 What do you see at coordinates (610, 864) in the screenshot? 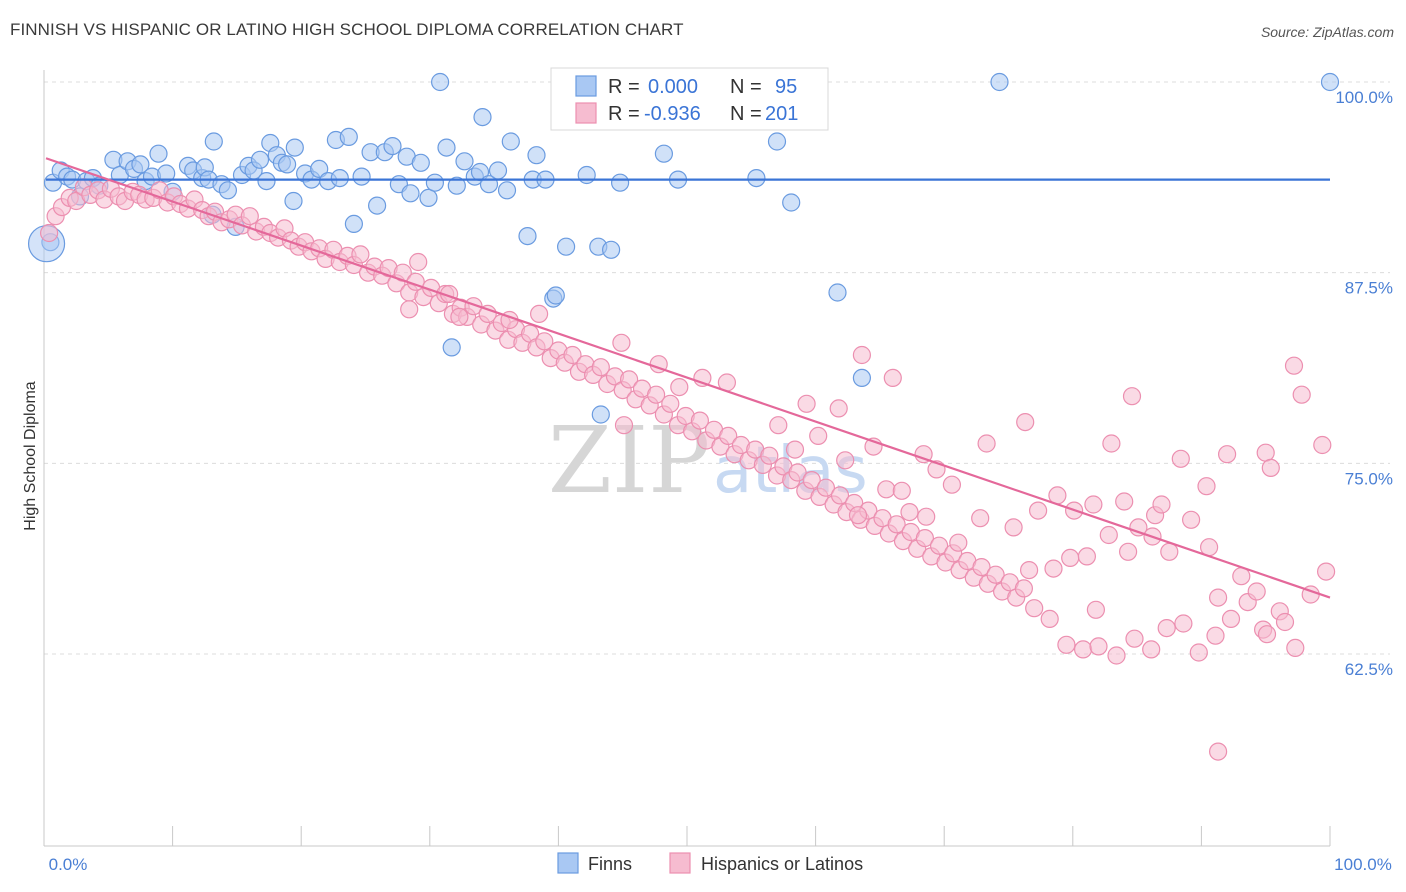
I see `bottom-legend-finns-label: Finns` at bounding box center [610, 864].